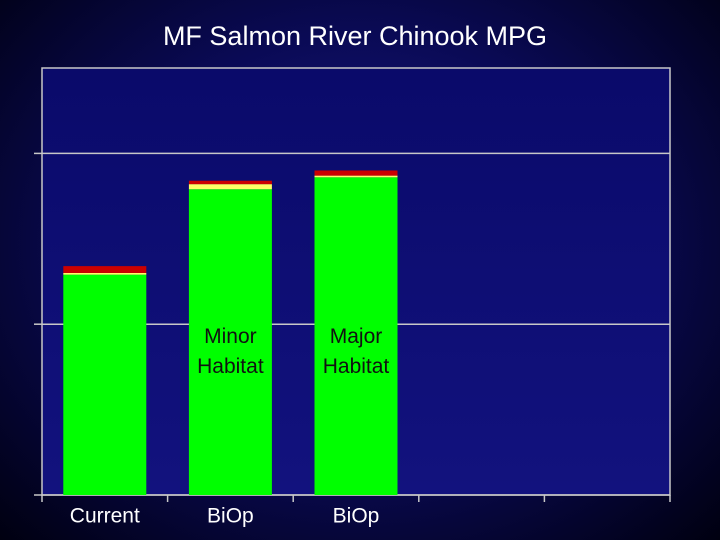 The width and height of the screenshot is (720, 540). Describe the element at coordinates (230, 351) in the screenshot. I see `bar-label: Minor Habitat` at that location.